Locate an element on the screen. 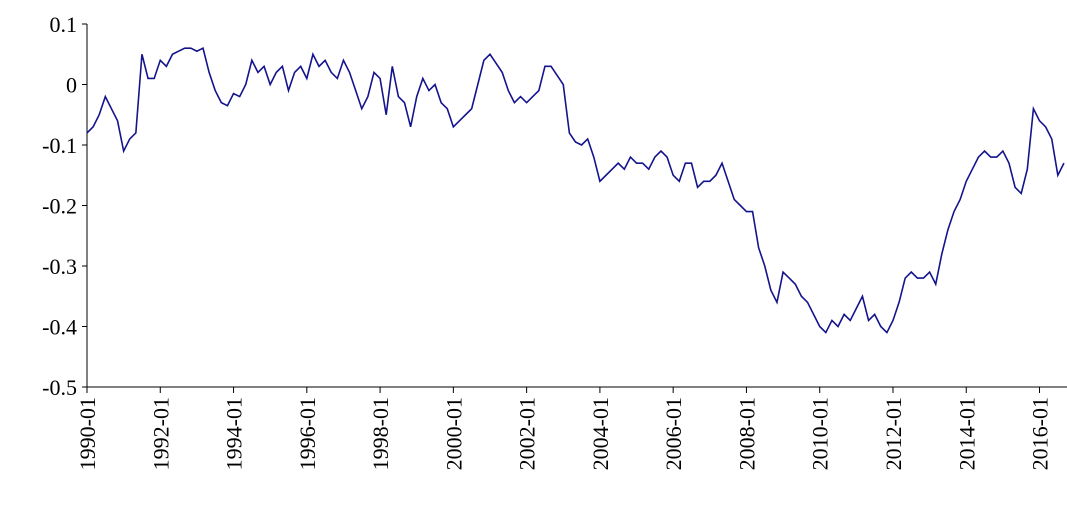 Image resolution: width=1067 pixels, height=513 pixels. y-tick-label: -0.1 is located at coordinates (59, 145).